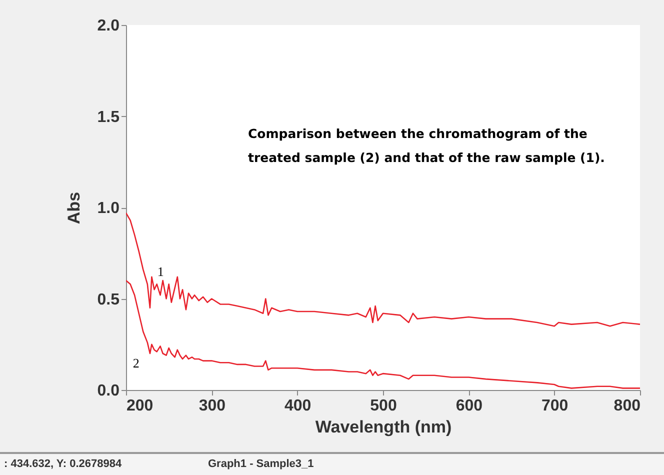  I want to click on series-label: 2, so click(136, 362).